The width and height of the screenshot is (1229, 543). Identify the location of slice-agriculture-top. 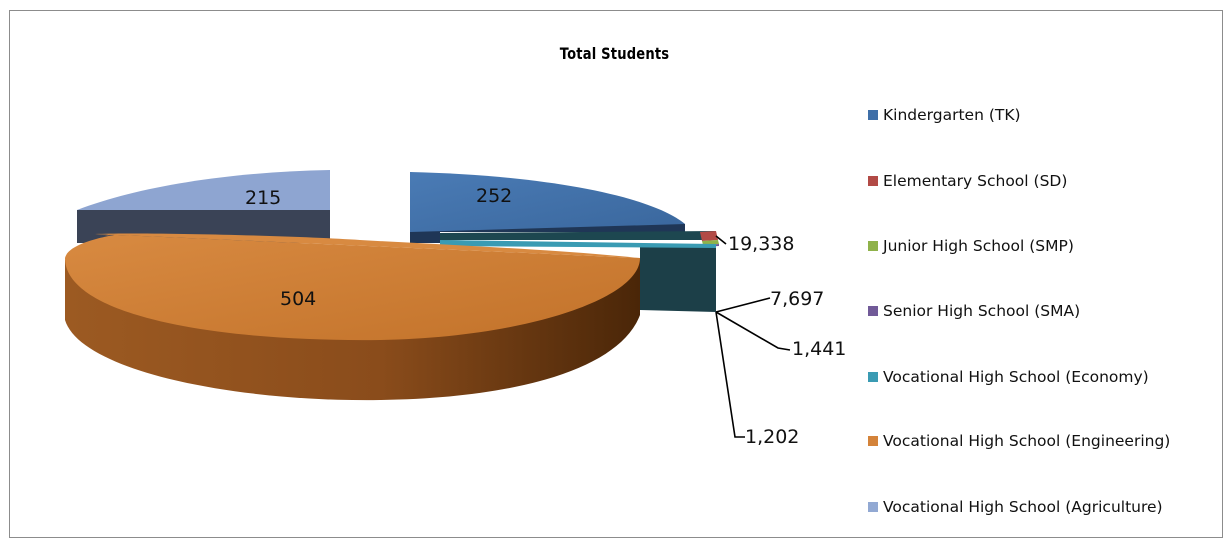
(203, 190).